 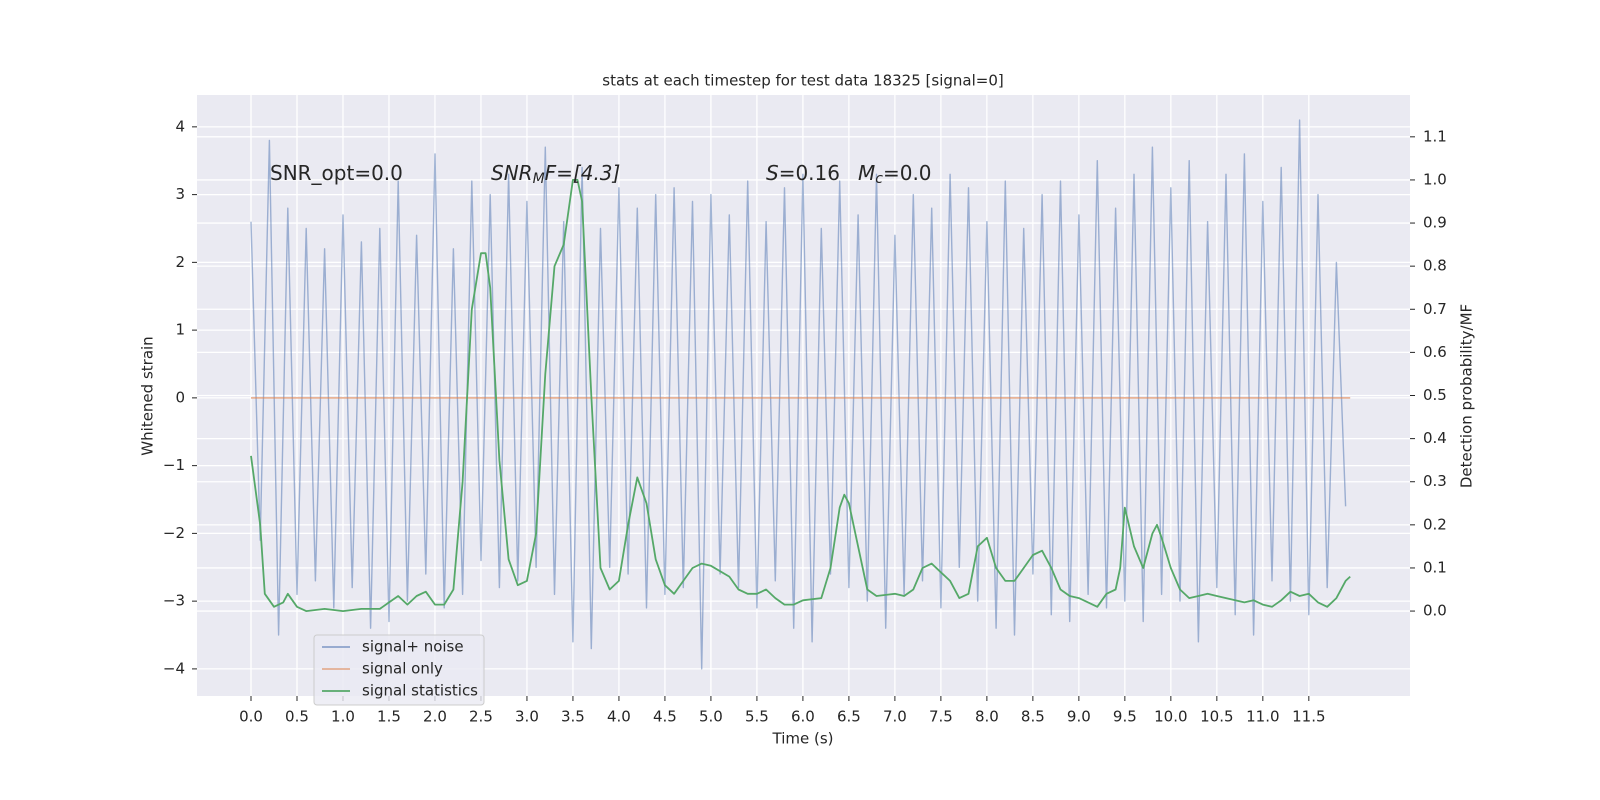 I want to click on annotation: SNR_opt=0.0, so click(x=336, y=173).